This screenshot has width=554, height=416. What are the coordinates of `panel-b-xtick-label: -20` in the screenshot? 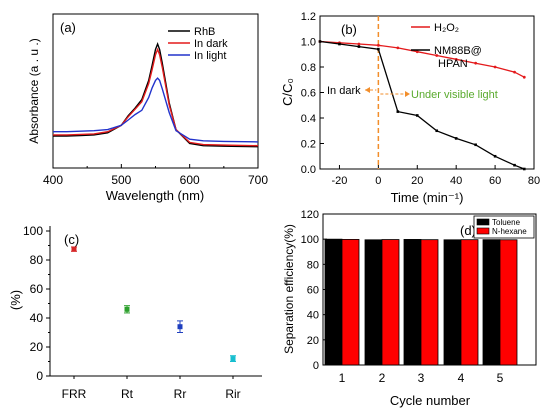 It's located at (340, 181).